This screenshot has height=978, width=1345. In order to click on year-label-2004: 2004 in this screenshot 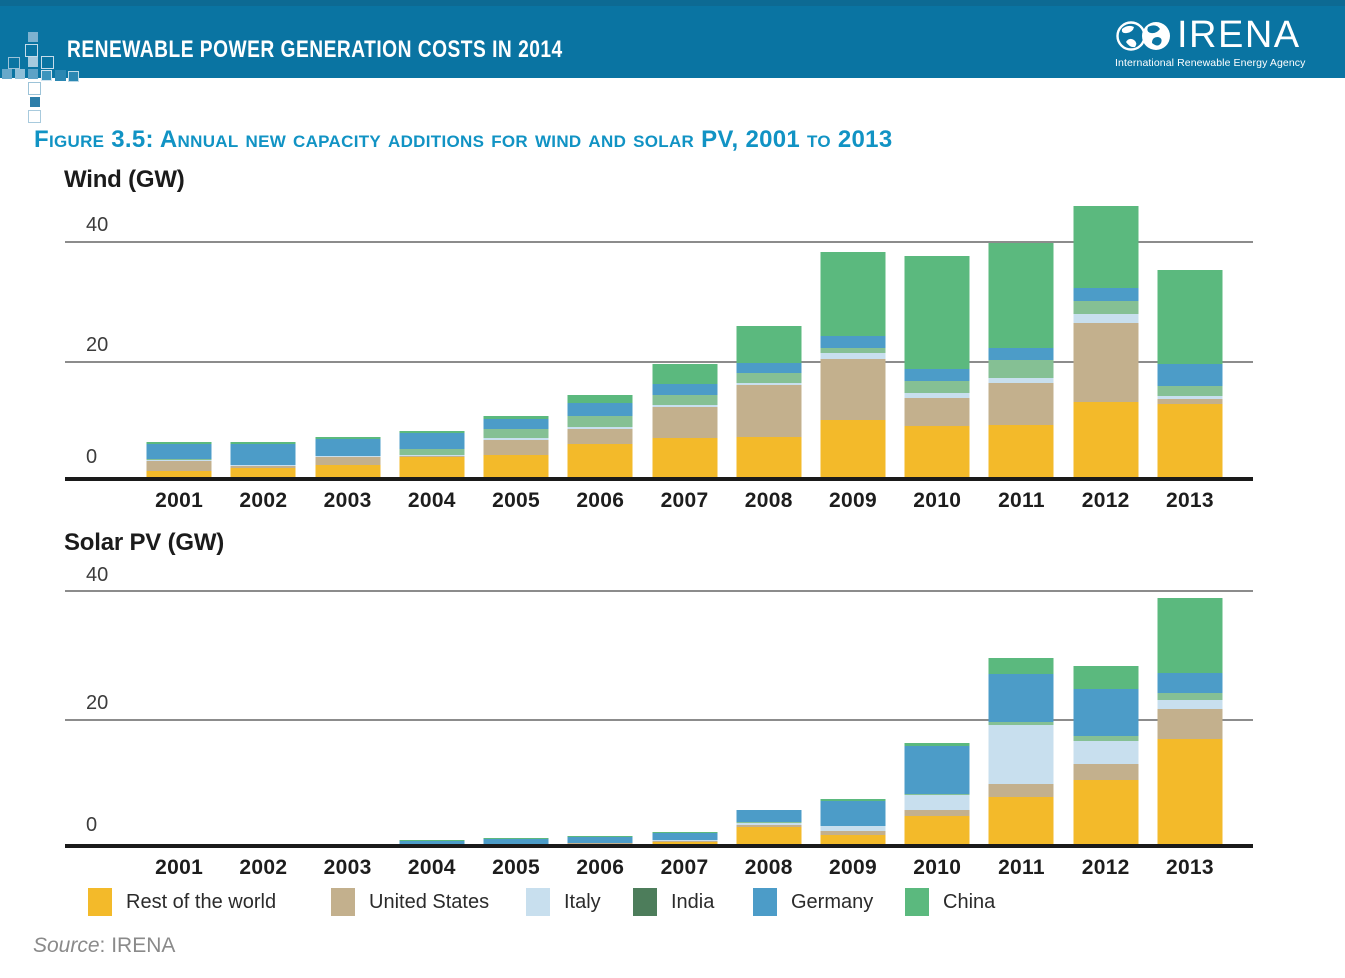, I will do `click(431, 867)`.